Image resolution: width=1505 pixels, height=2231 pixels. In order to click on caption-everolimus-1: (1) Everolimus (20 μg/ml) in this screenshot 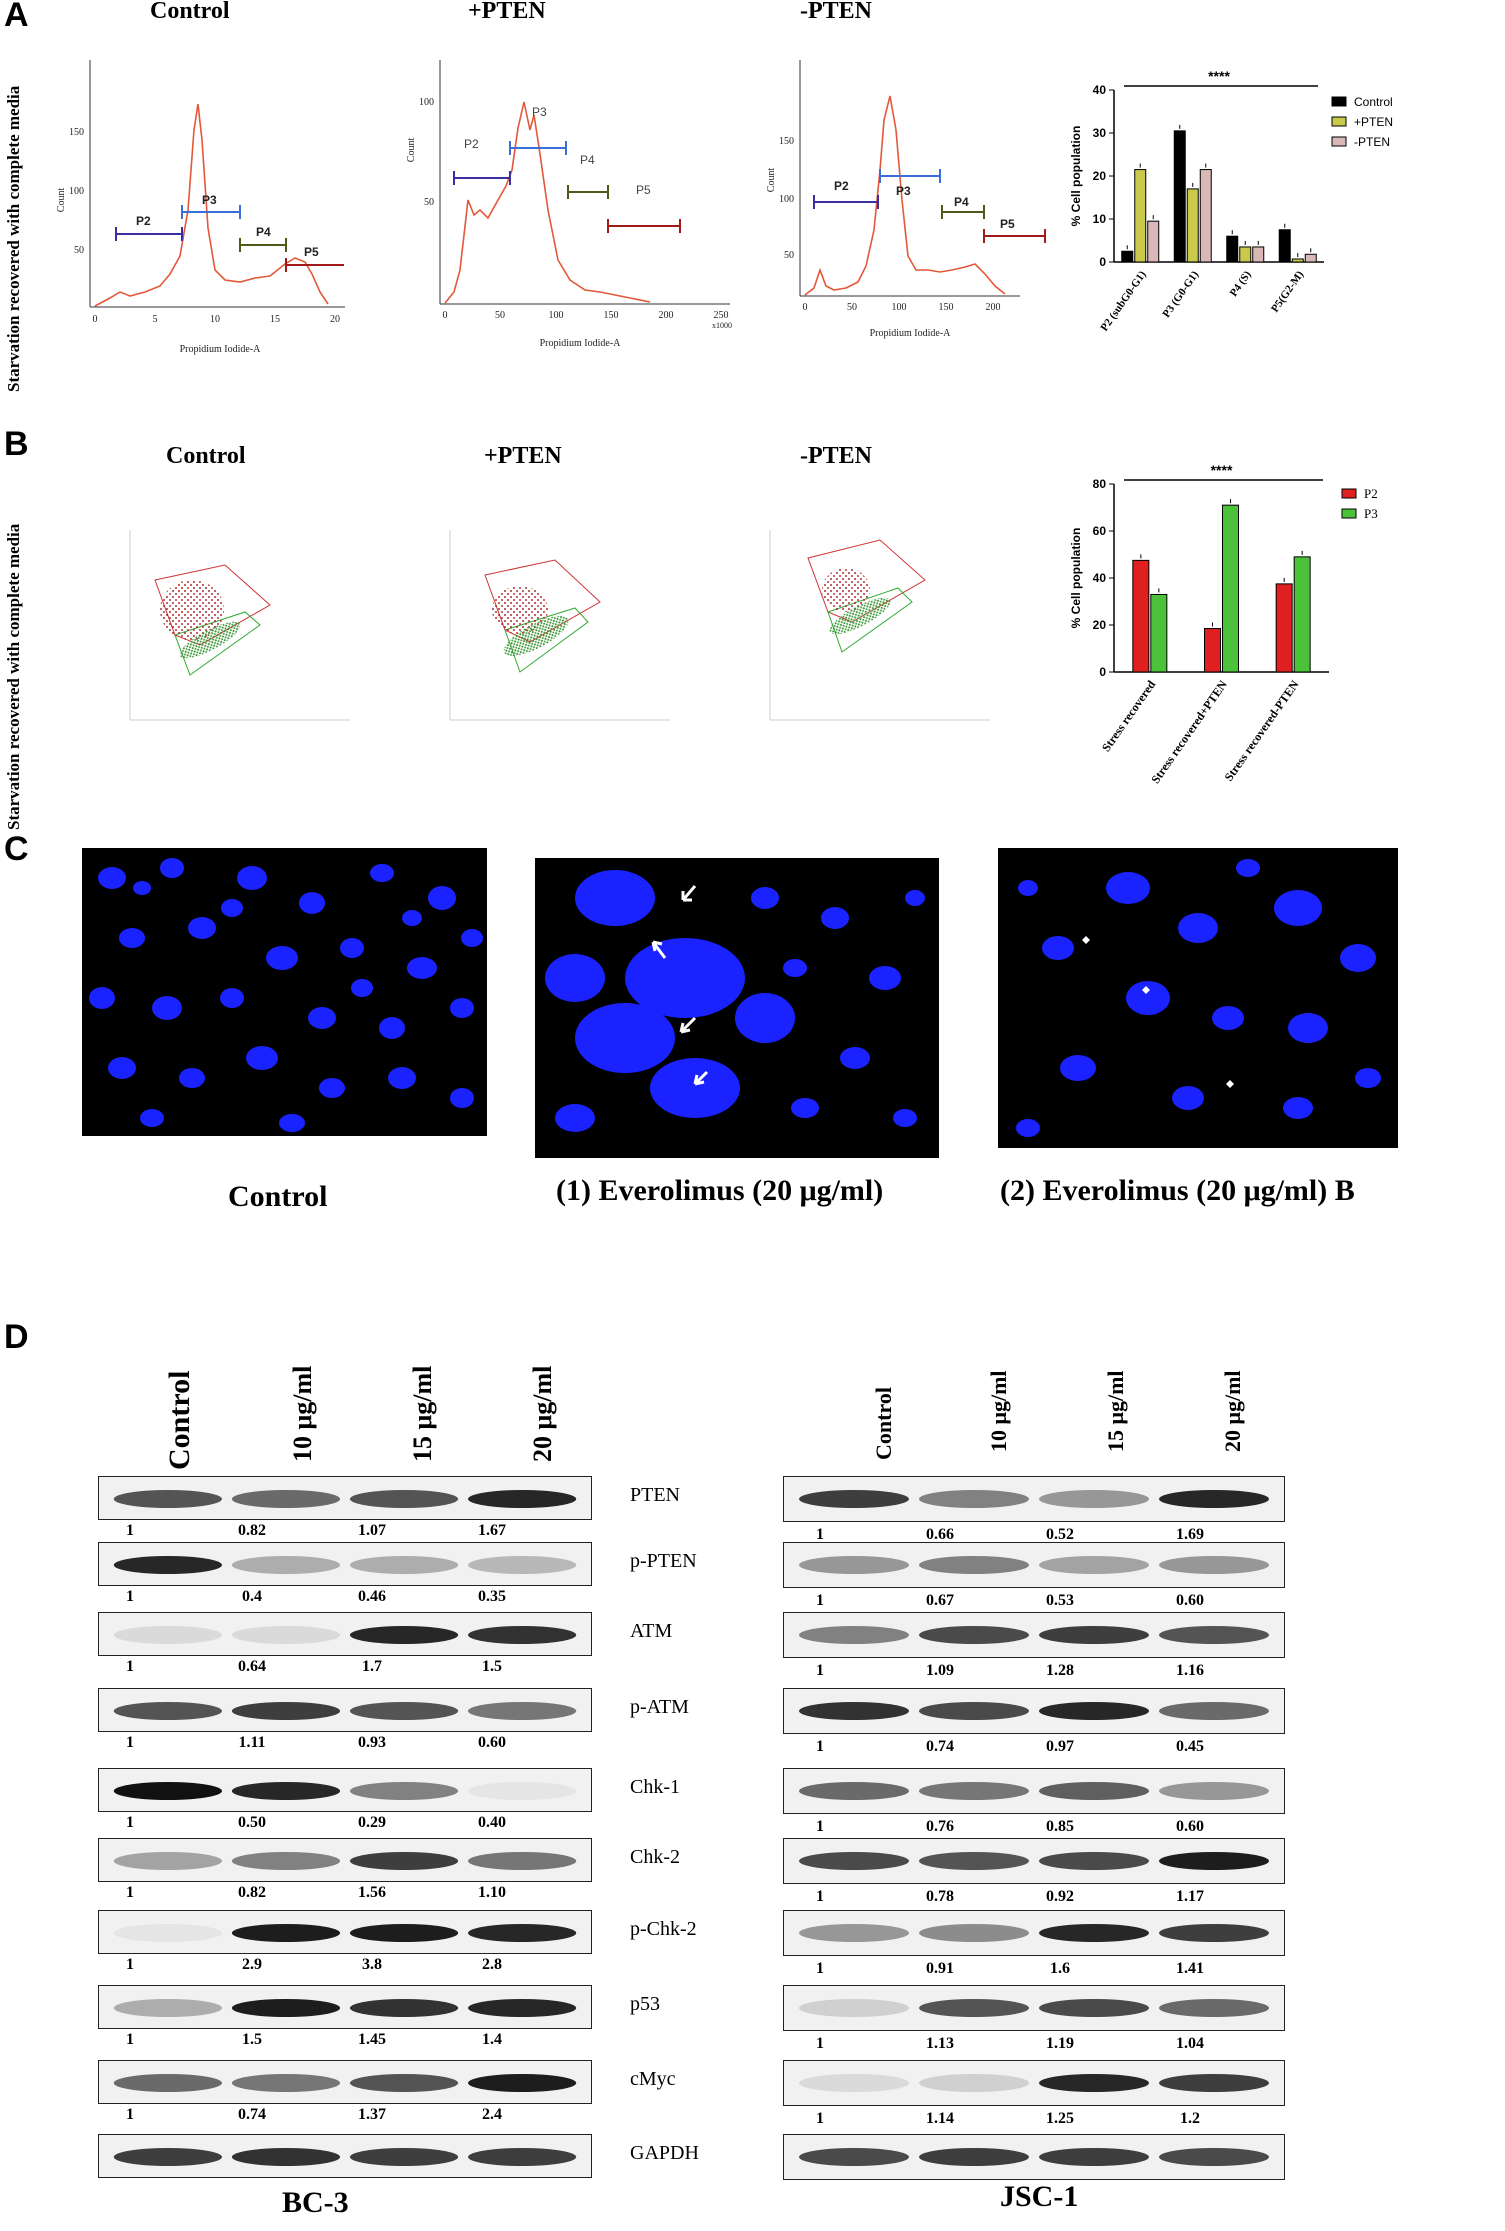, I will do `click(720, 1190)`.